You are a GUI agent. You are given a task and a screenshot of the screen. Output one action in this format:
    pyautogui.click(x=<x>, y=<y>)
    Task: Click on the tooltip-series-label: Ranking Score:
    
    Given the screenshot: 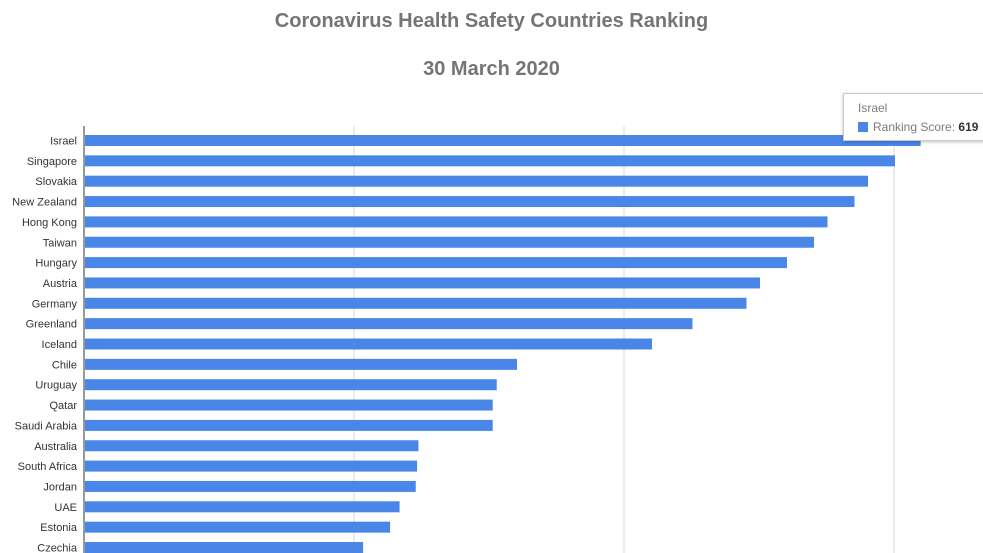 What is the action you would take?
    pyautogui.click(x=914, y=127)
    